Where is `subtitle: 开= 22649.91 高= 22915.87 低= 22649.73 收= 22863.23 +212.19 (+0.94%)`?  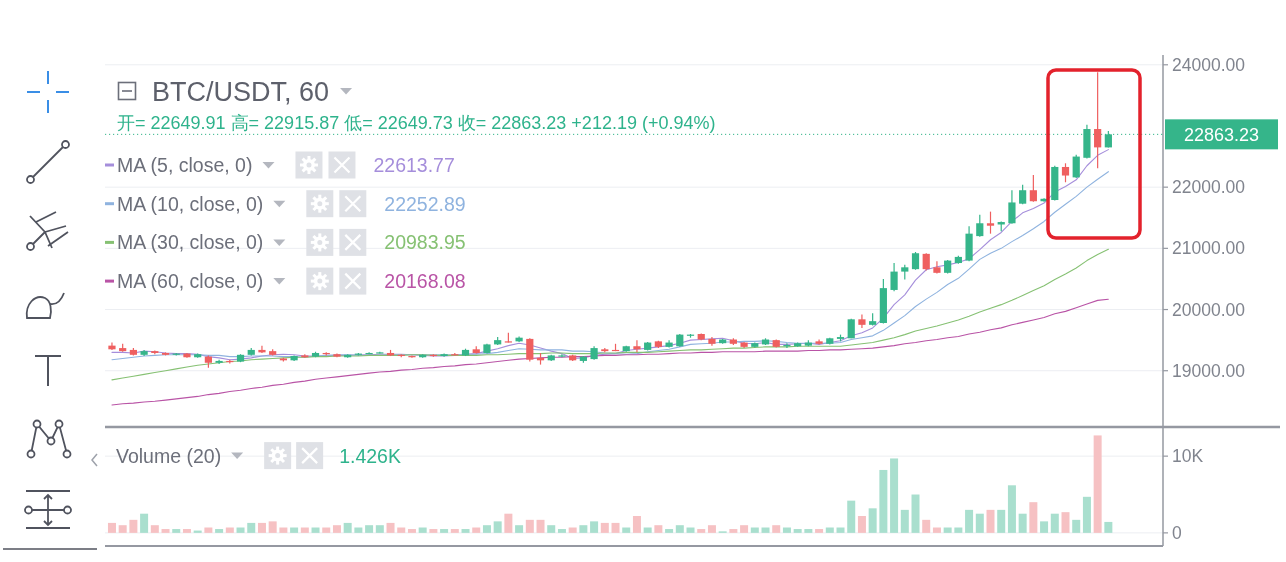 subtitle: 开= 22649.91 高= 22915.87 低= 22649.73 收= 22863.23 +212.19 (+0.94%) is located at coordinates (416, 123).